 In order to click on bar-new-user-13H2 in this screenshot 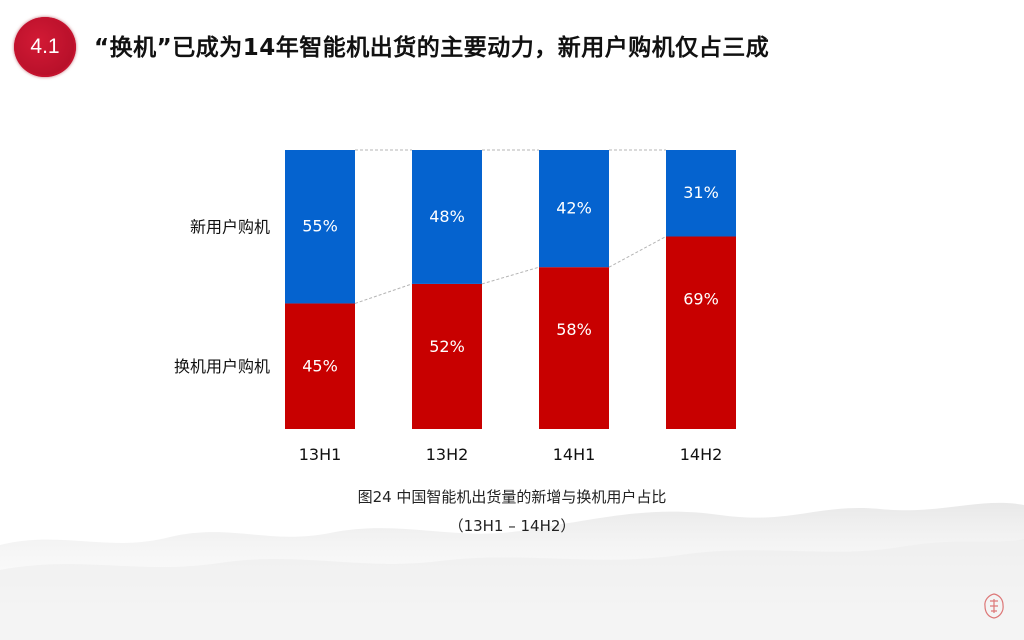, I will do `click(447, 217)`.